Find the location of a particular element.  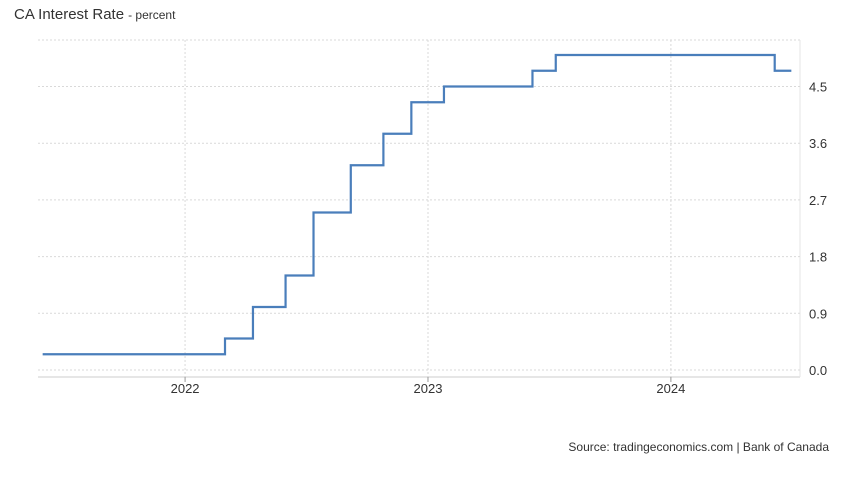

cutoff-caption is located at coordinates (427, 470).